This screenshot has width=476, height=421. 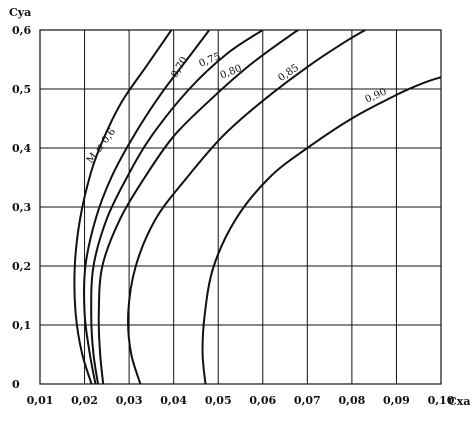 What do you see at coordinates (20, 12) in the screenshot?
I see `y-axis-label: Cya` at bounding box center [20, 12].